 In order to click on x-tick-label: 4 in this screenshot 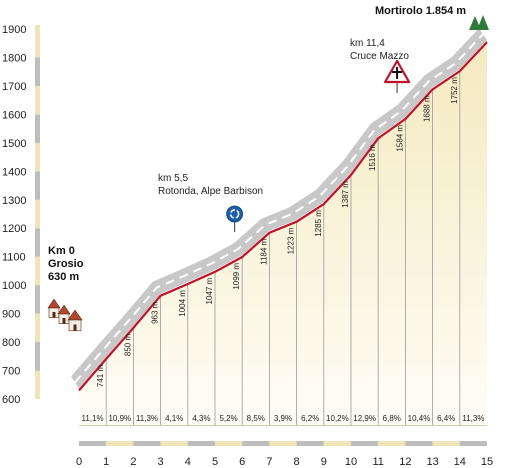, I will do `click(188, 462)`.